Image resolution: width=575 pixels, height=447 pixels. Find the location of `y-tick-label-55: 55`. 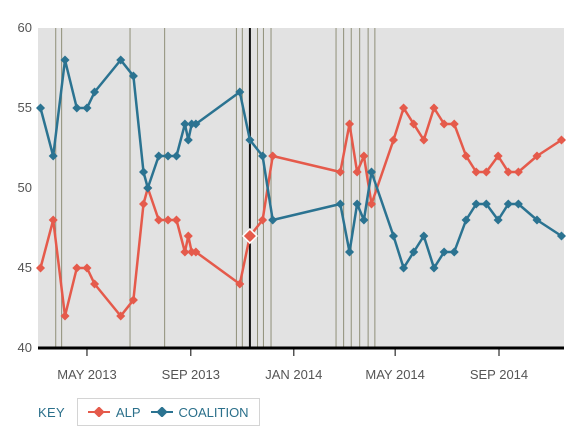

y-tick-label-55: 55 is located at coordinates (25, 107).